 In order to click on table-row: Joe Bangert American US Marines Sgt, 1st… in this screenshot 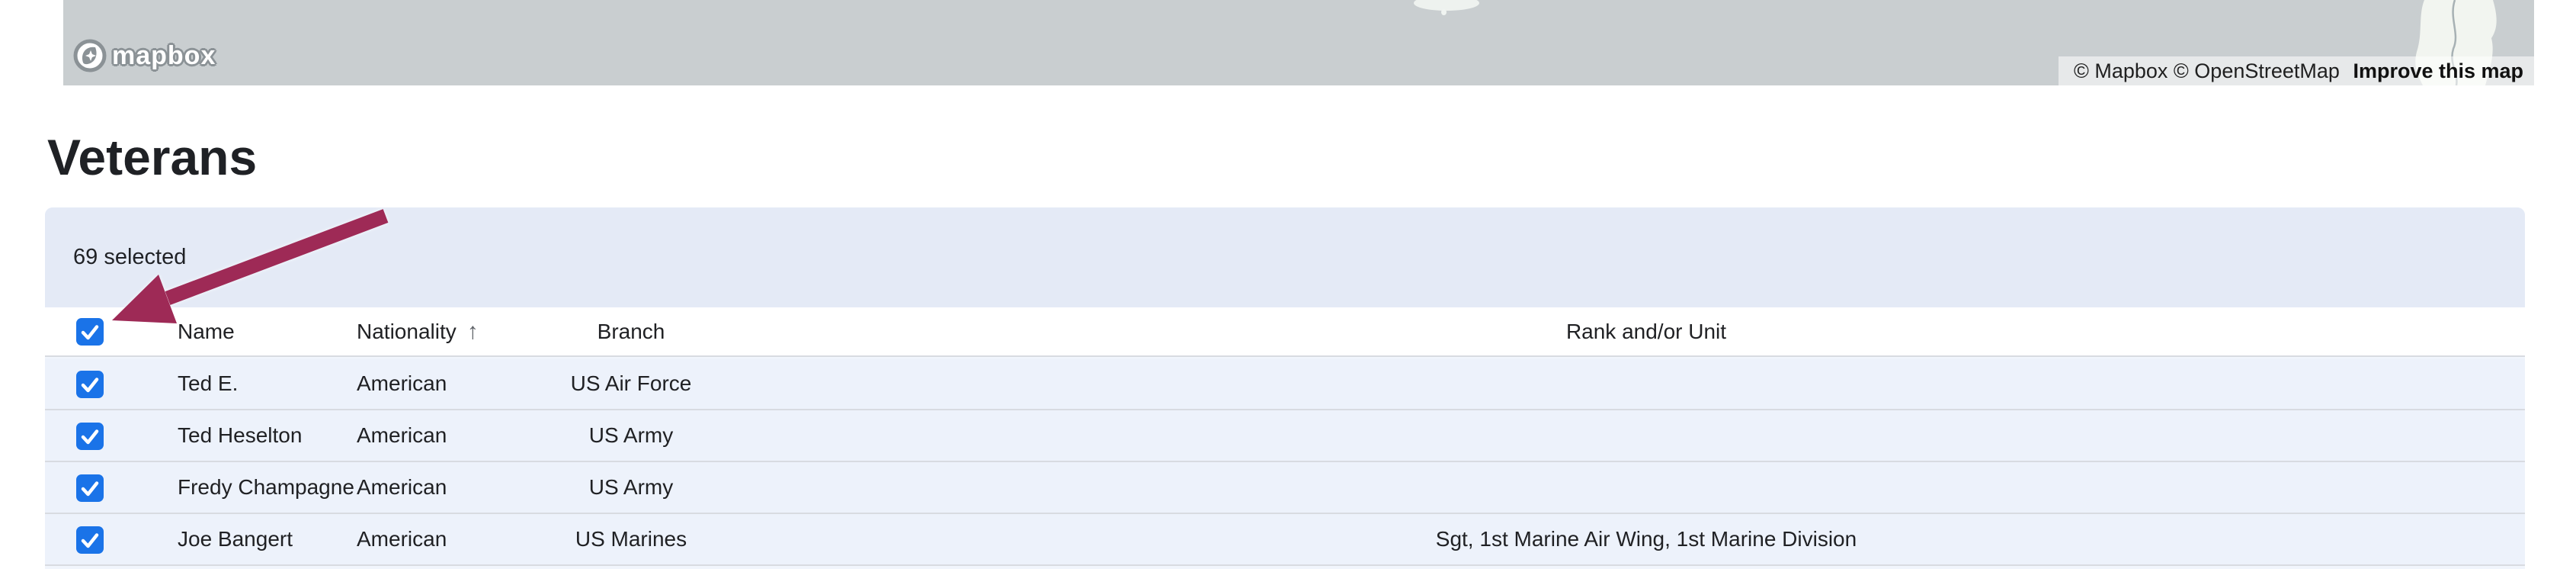, I will do `click(1285, 540)`.